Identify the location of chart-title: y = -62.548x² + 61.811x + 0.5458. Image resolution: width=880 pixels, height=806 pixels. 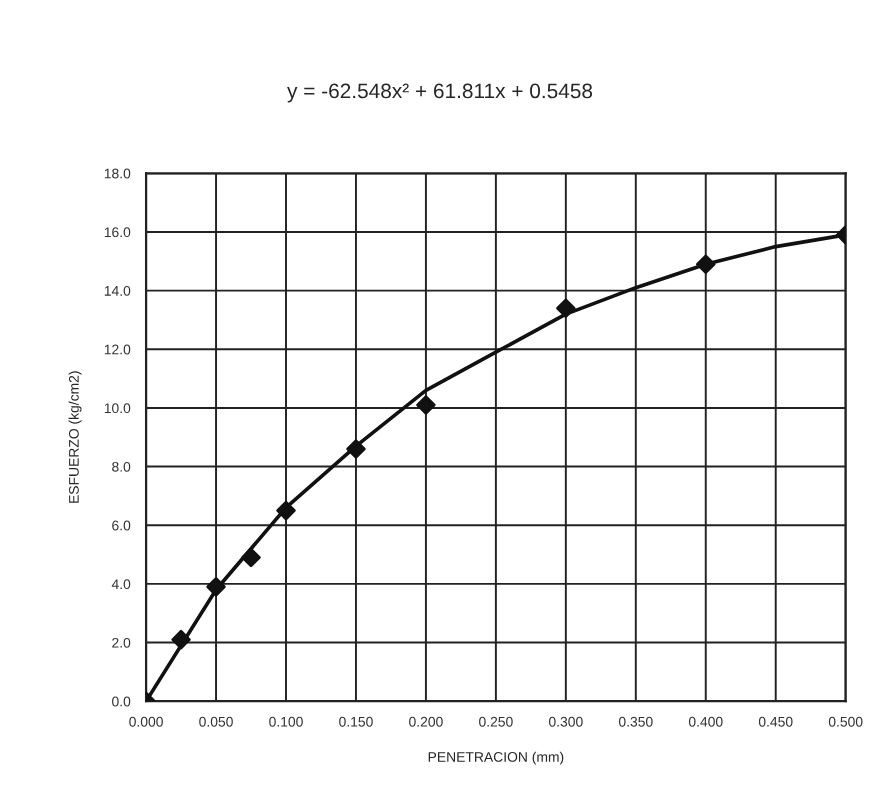
(440, 93).